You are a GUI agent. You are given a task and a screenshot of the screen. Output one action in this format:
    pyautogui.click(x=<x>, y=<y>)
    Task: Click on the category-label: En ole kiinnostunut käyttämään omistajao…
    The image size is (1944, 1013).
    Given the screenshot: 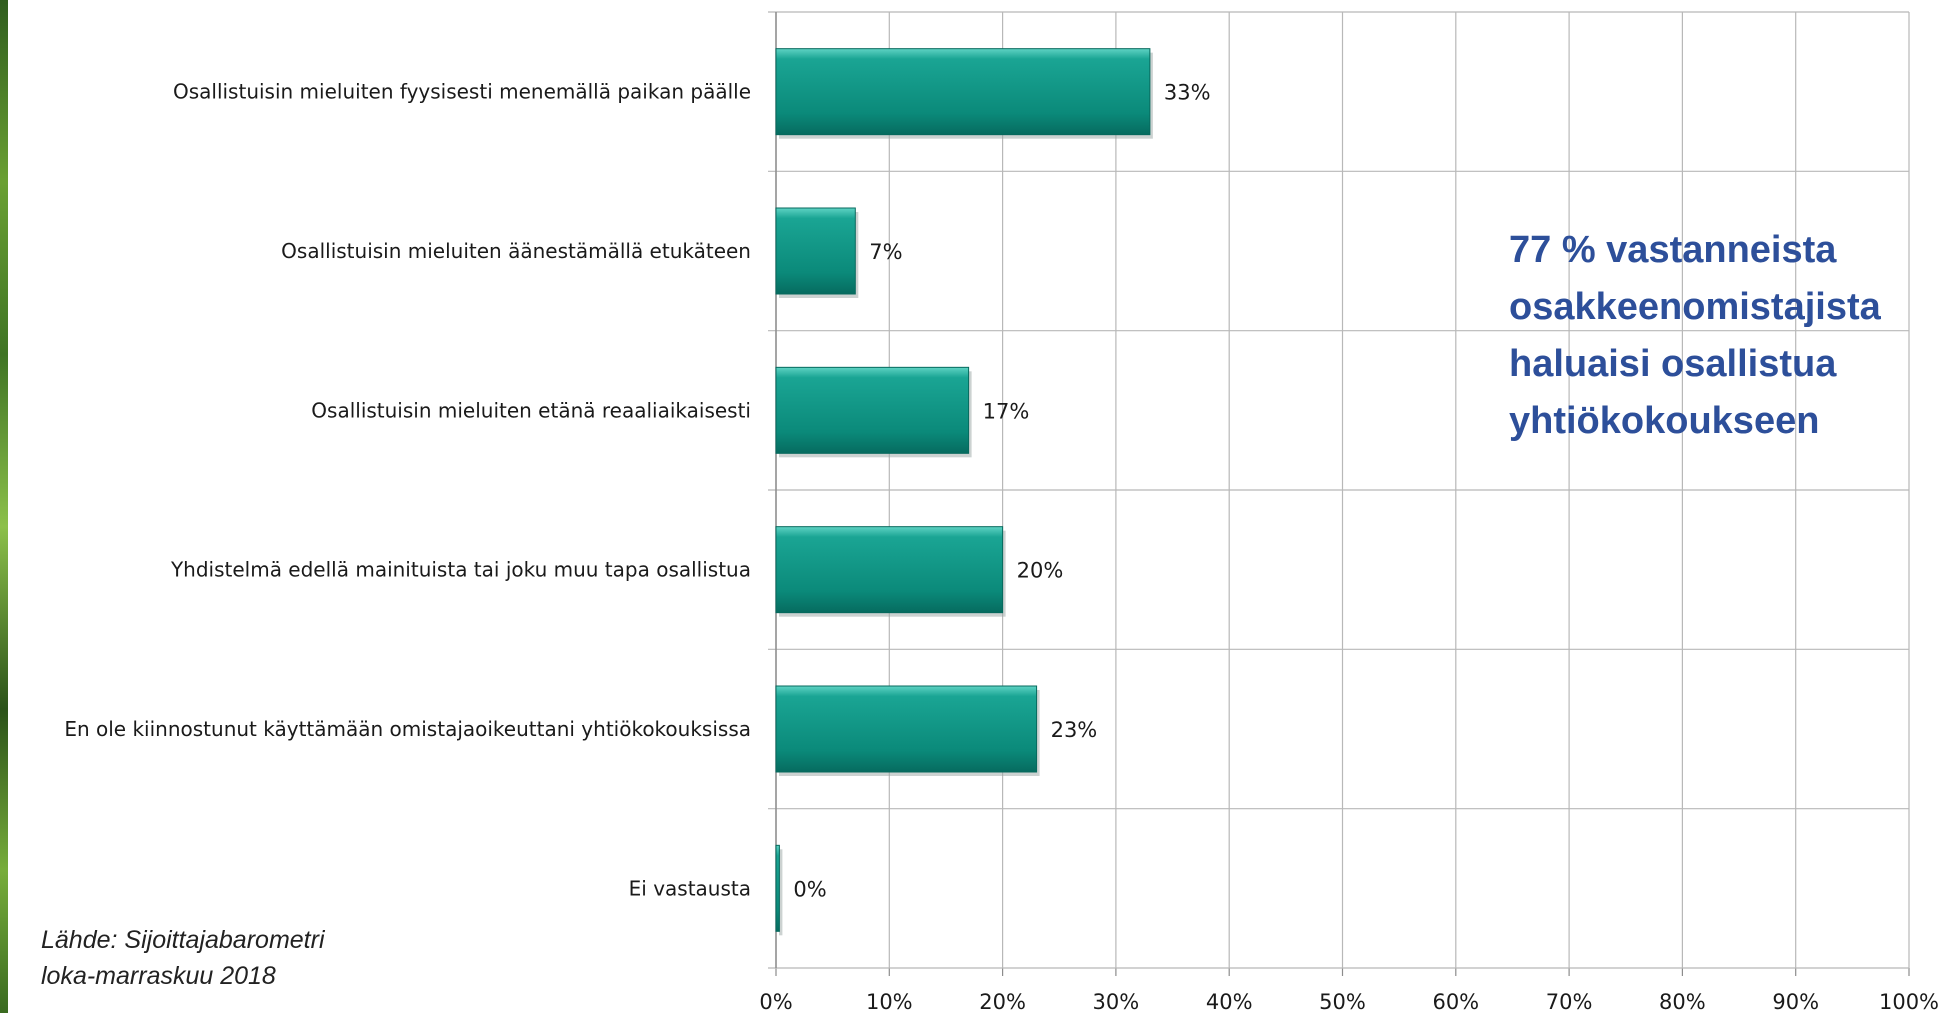 What is the action you would take?
    pyautogui.click(x=407, y=729)
    